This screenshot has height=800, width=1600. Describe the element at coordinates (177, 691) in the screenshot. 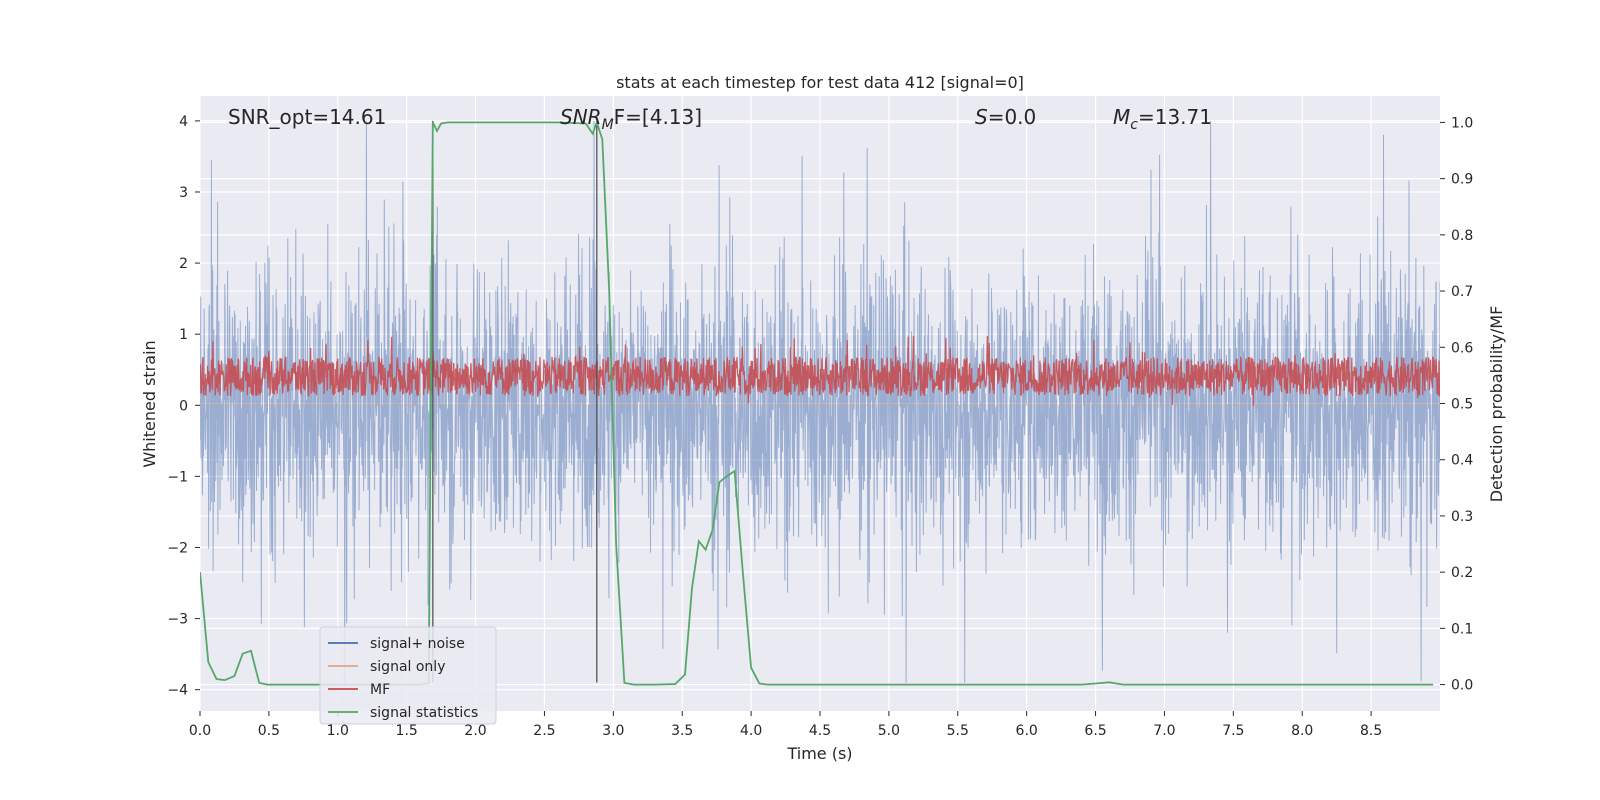

I see `y-tick-label: −4` at that location.